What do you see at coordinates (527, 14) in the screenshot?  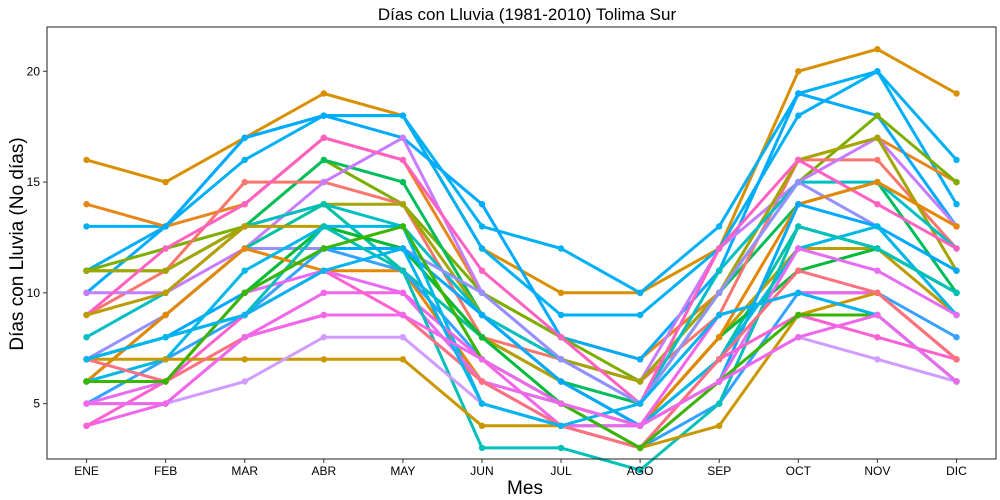 I see `chart-title: Días con Lluvia (1981-2010) Tolima Sur` at bounding box center [527, 14].